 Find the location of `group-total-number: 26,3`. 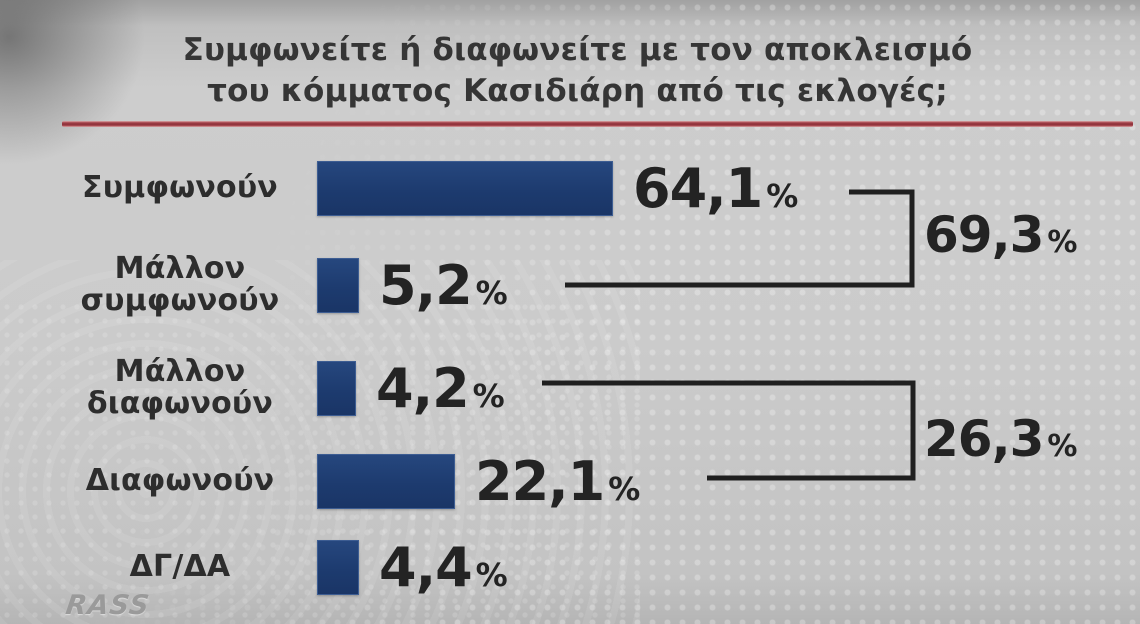

group-total-number: 26,3 is located at coordinates (984, 439).